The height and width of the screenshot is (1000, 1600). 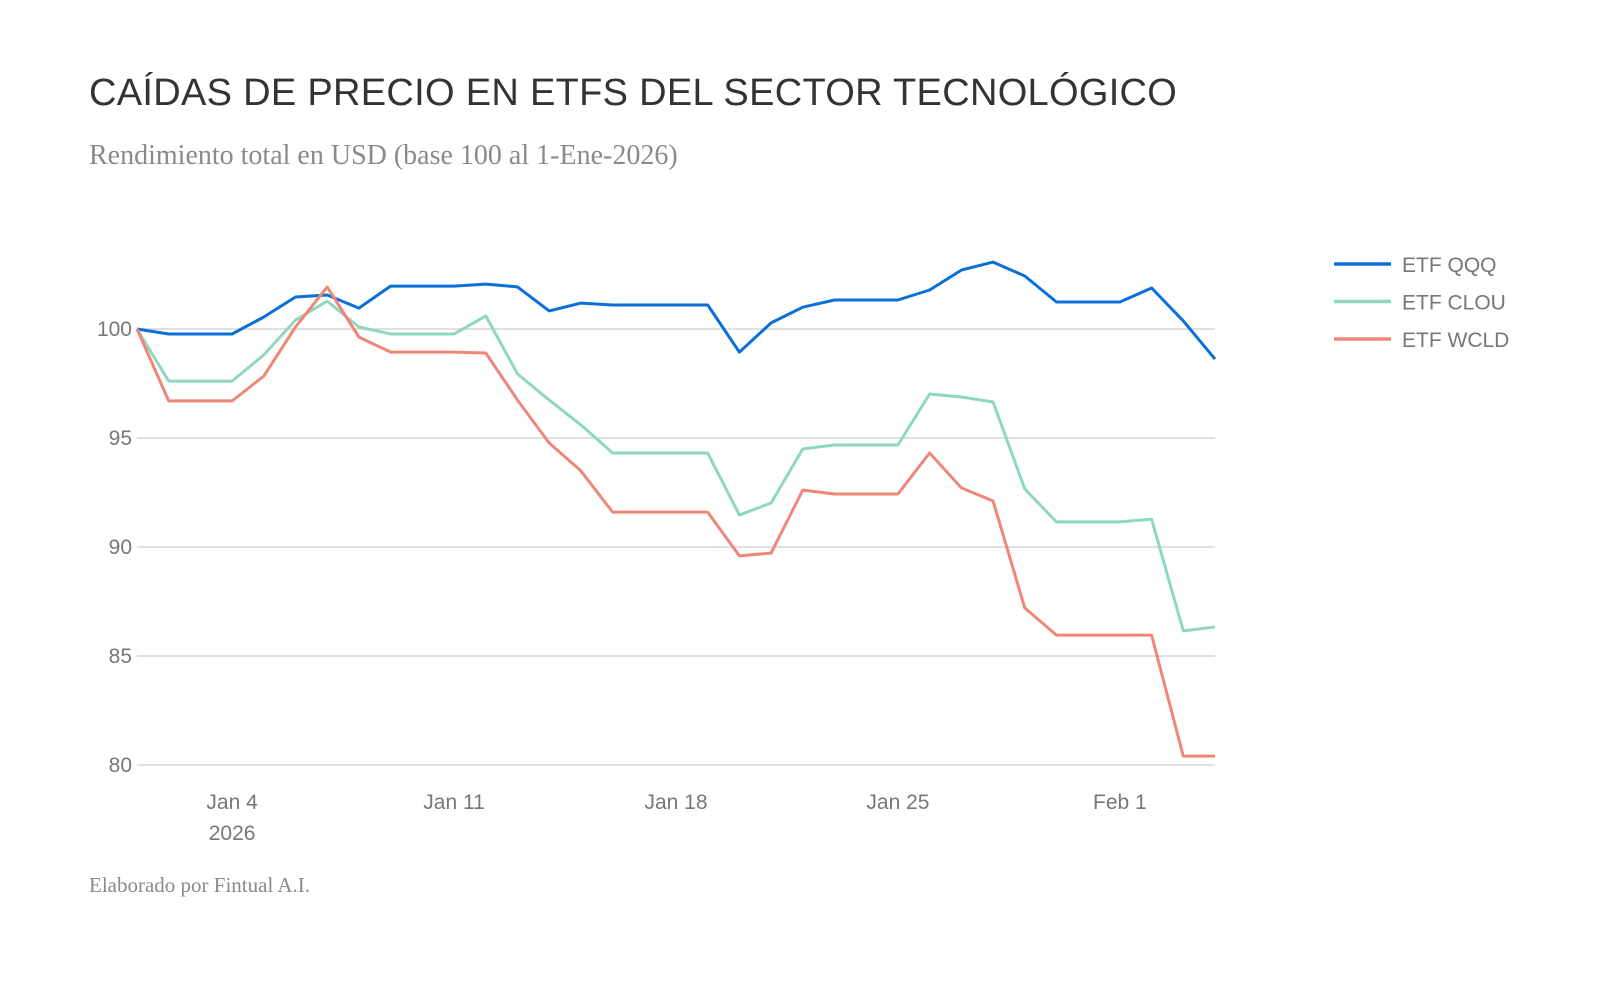 What do you see at coordinates (1454, 303) in the screenshot?
I see `legend-label: ETF CLOU` at bounding box center [1454, 303].